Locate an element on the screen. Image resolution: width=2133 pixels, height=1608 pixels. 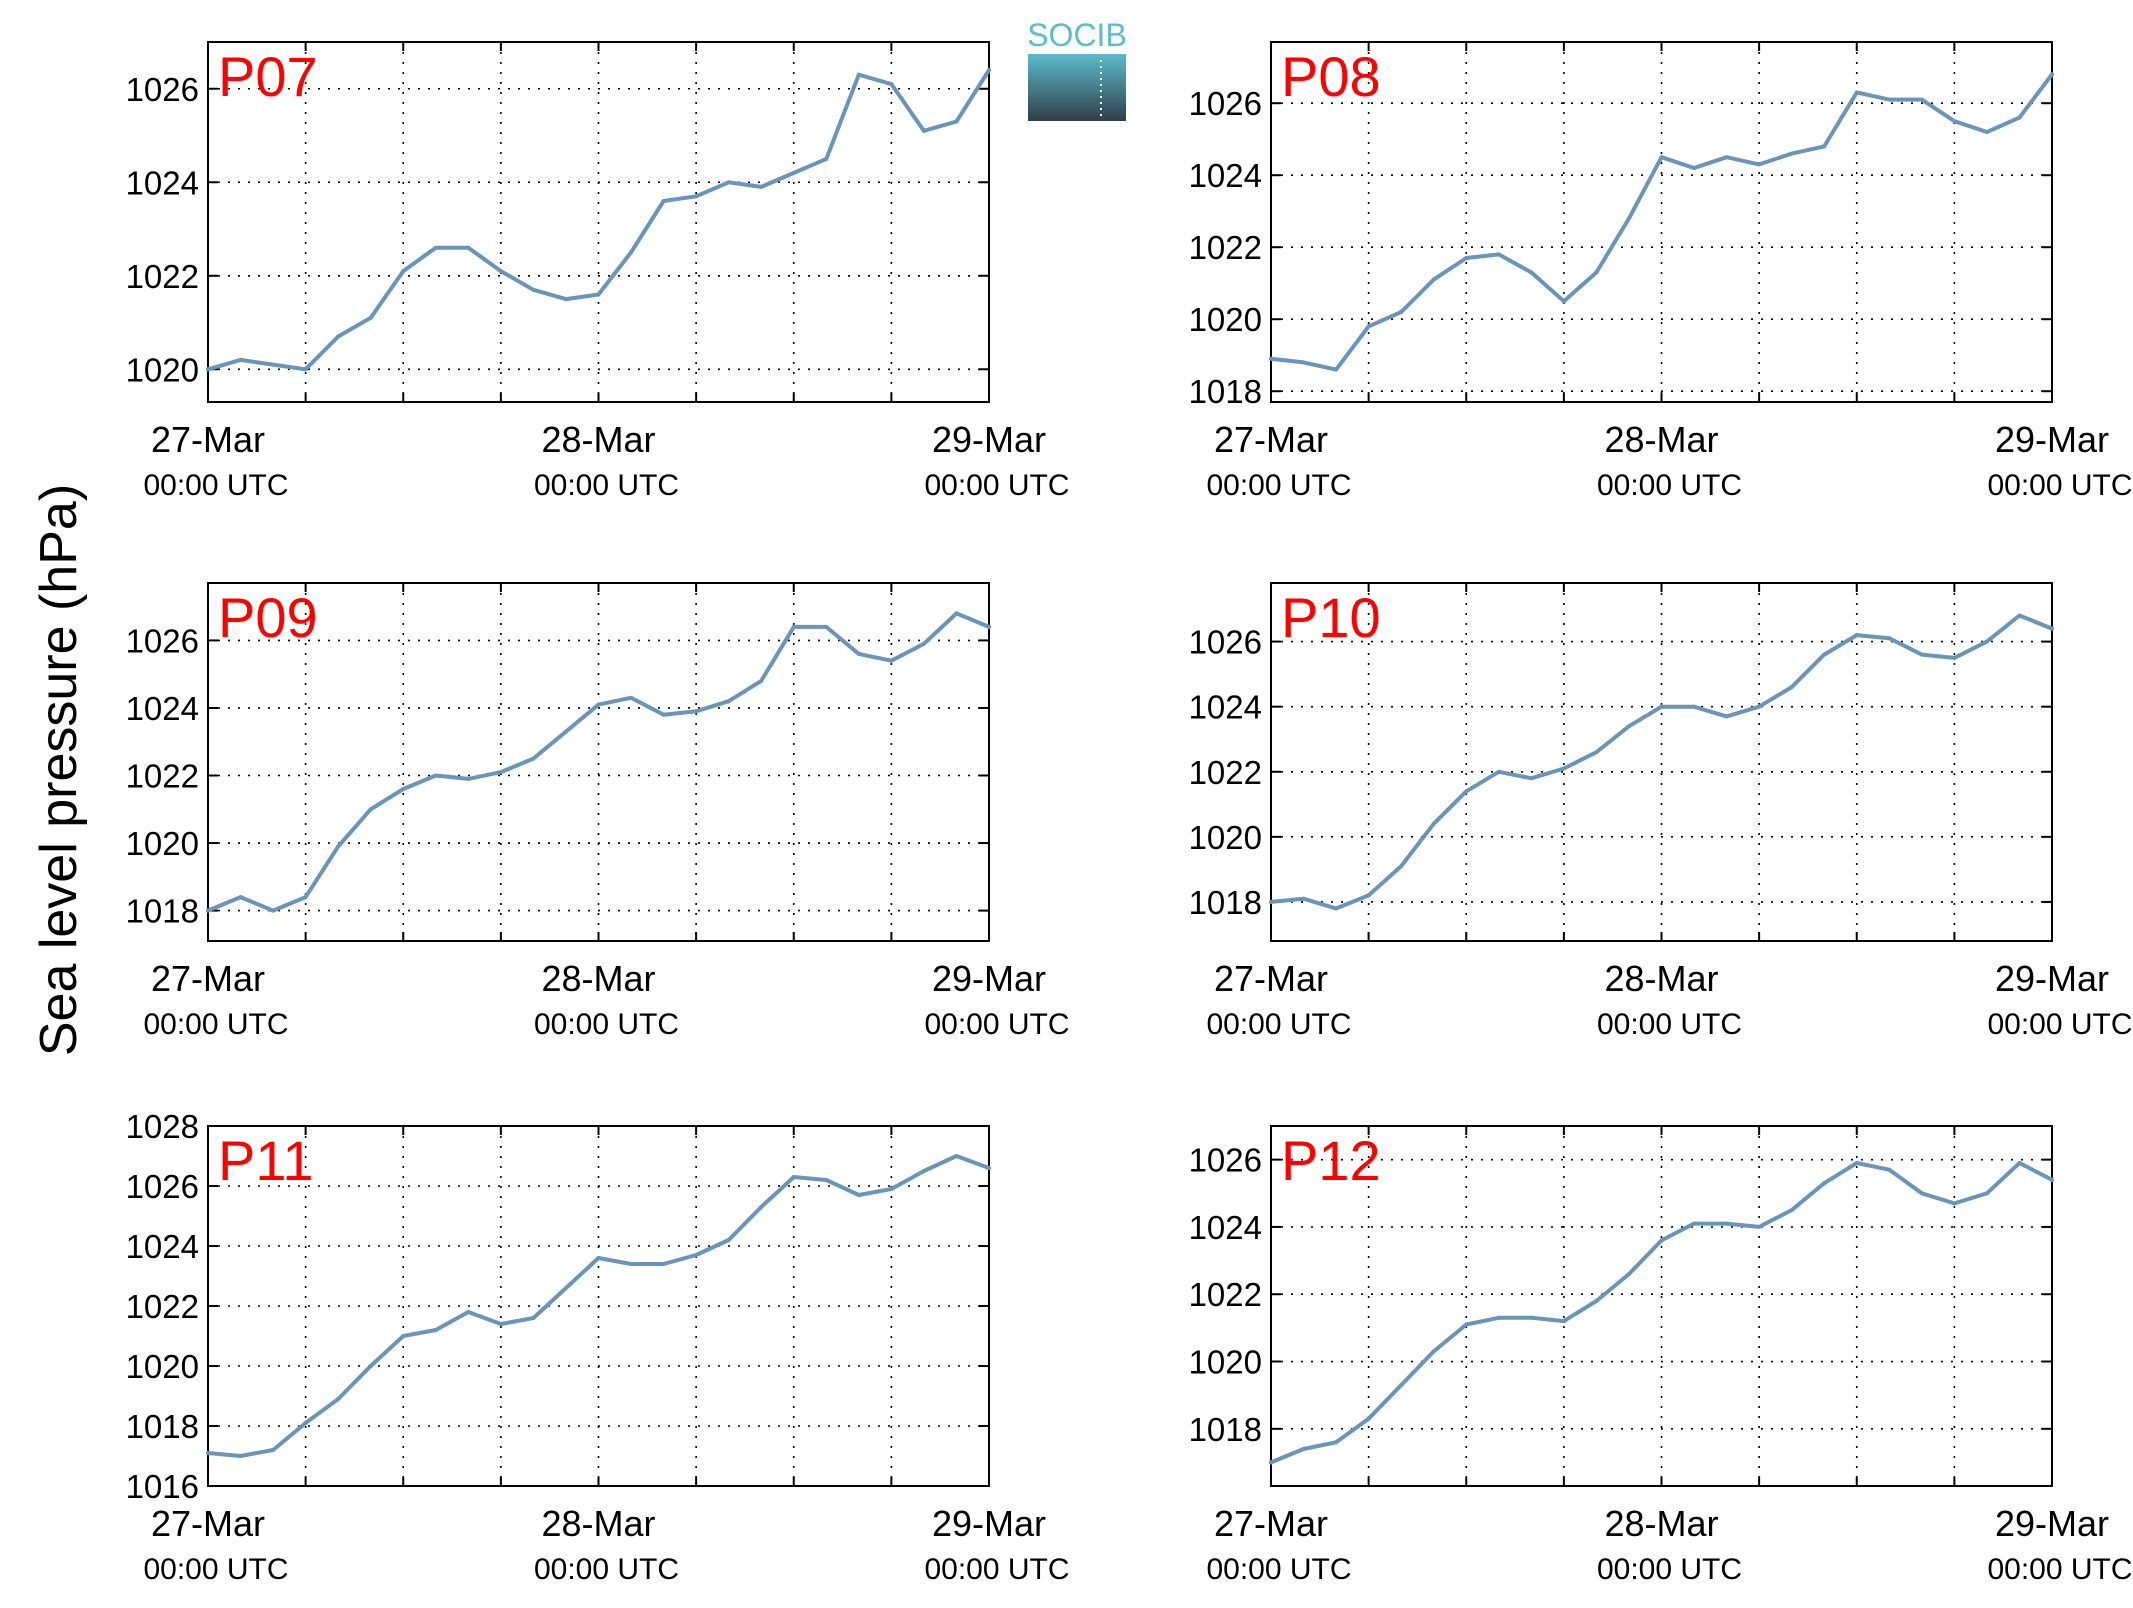
plot-frame is located at coordinates (598, 1306).